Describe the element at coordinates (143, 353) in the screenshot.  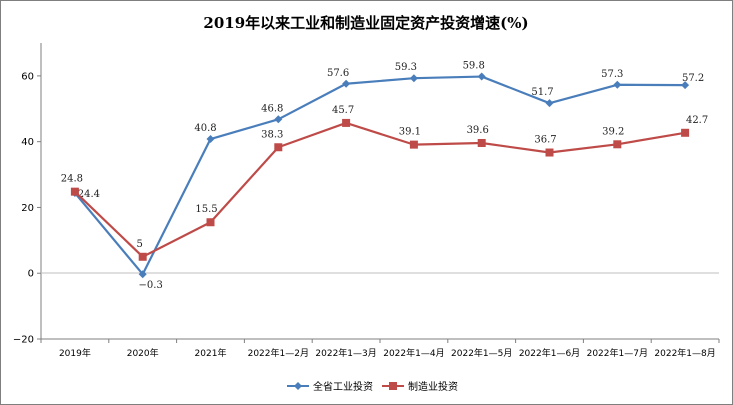
I see `x-tick-label: 2020年` at that location.